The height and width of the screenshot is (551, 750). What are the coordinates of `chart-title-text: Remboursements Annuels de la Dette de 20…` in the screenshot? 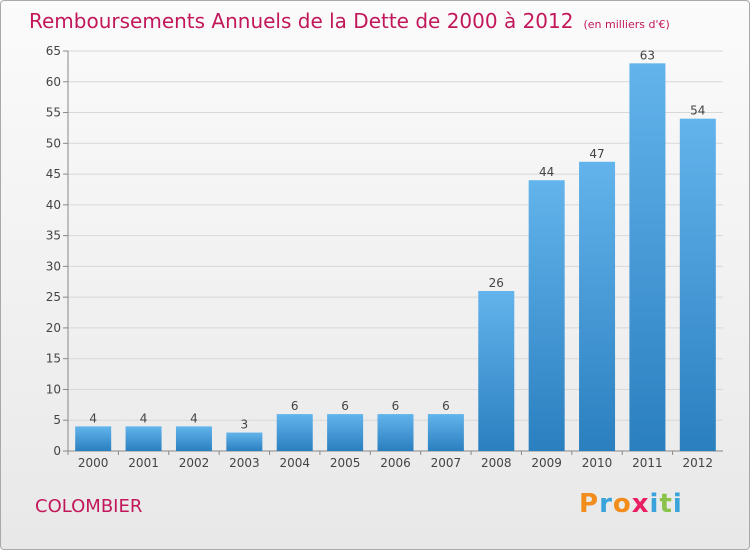 It's located at (301, 21).